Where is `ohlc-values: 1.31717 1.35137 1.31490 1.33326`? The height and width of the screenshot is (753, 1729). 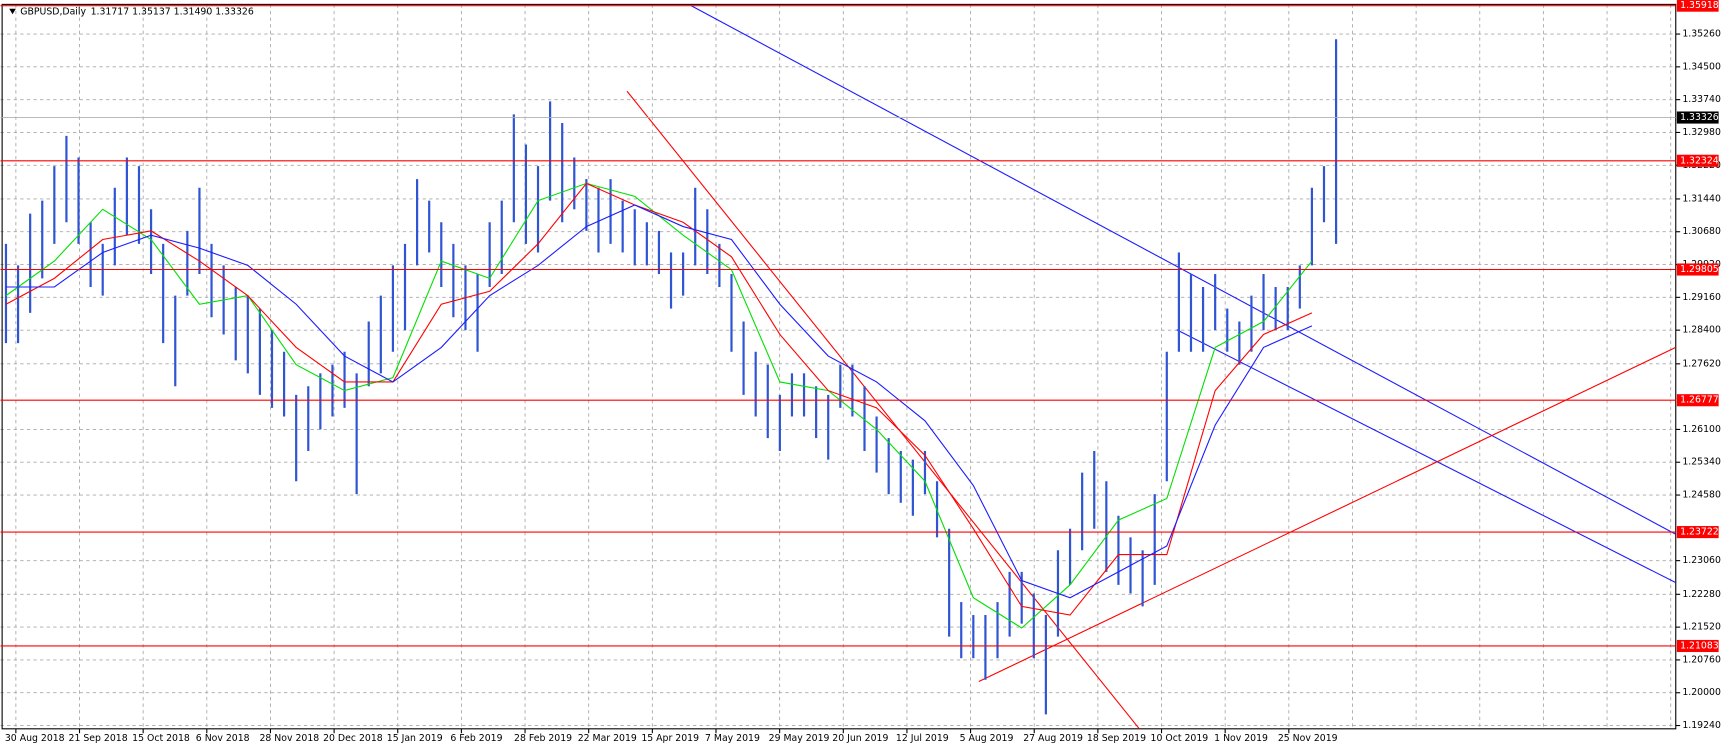 ohlc-values: 1.31717 1.35137 1.31490 1.33326 is located at coordinates (172, 12).